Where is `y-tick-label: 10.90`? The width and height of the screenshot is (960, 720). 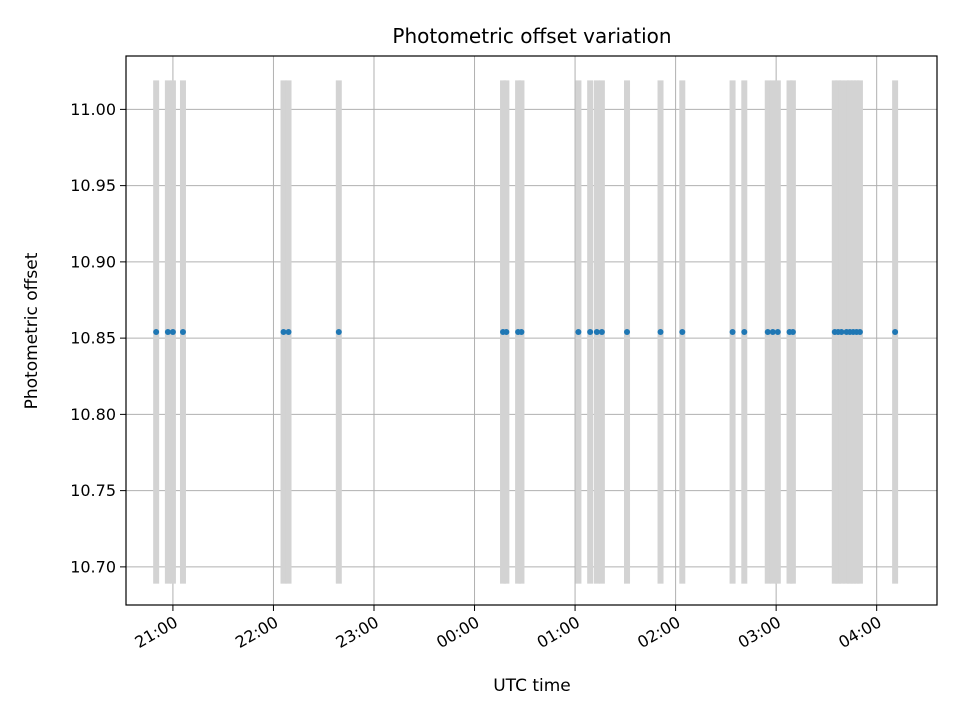 y-tick-label: 10.90 is located at coordinates (93, 261).